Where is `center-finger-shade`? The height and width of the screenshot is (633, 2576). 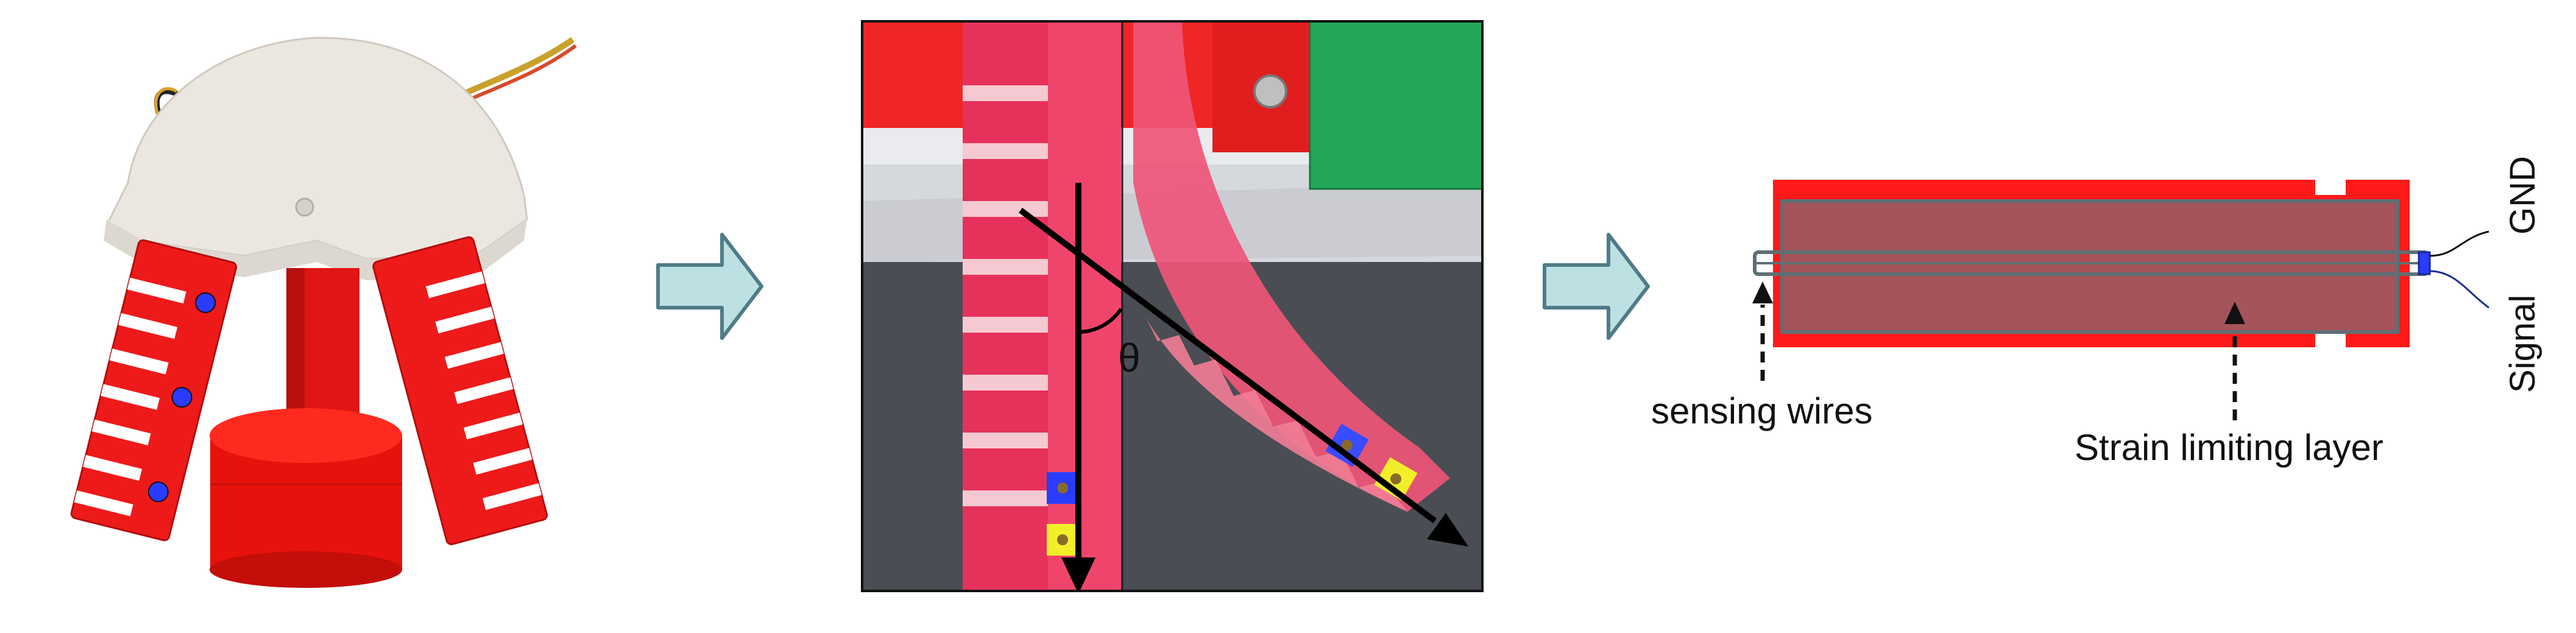
center-finger-shade is located at coordinates (295, 347).